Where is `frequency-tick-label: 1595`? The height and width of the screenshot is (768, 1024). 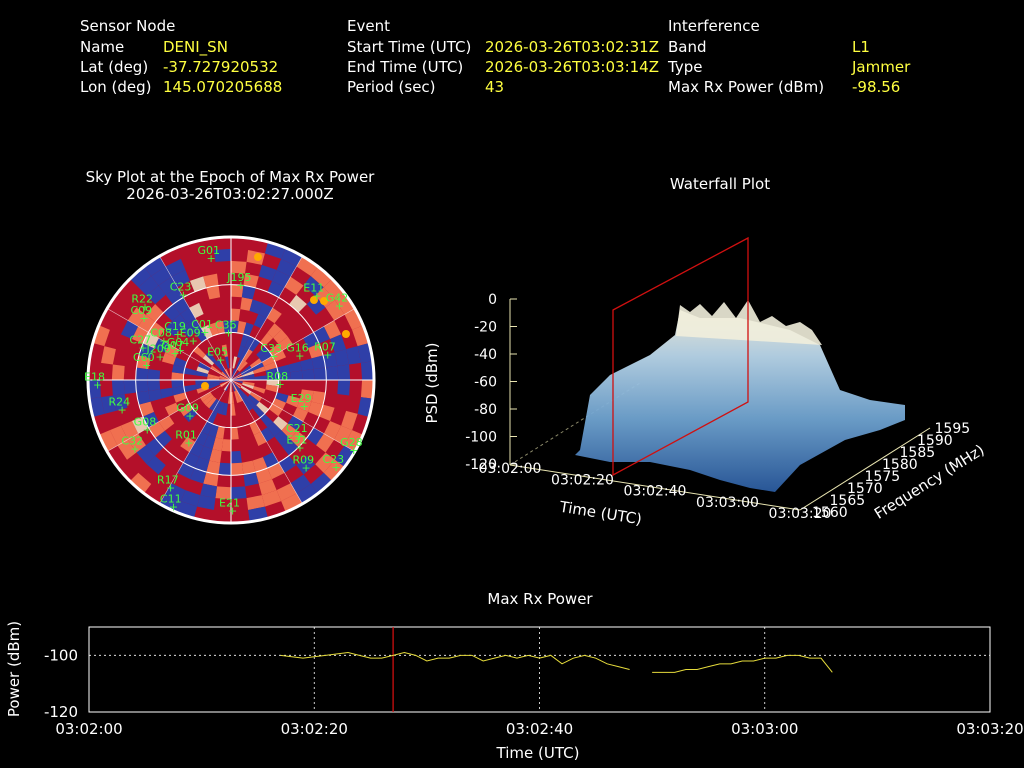 frequency-tick-label: 1595 is located at coordinates (953, 429).